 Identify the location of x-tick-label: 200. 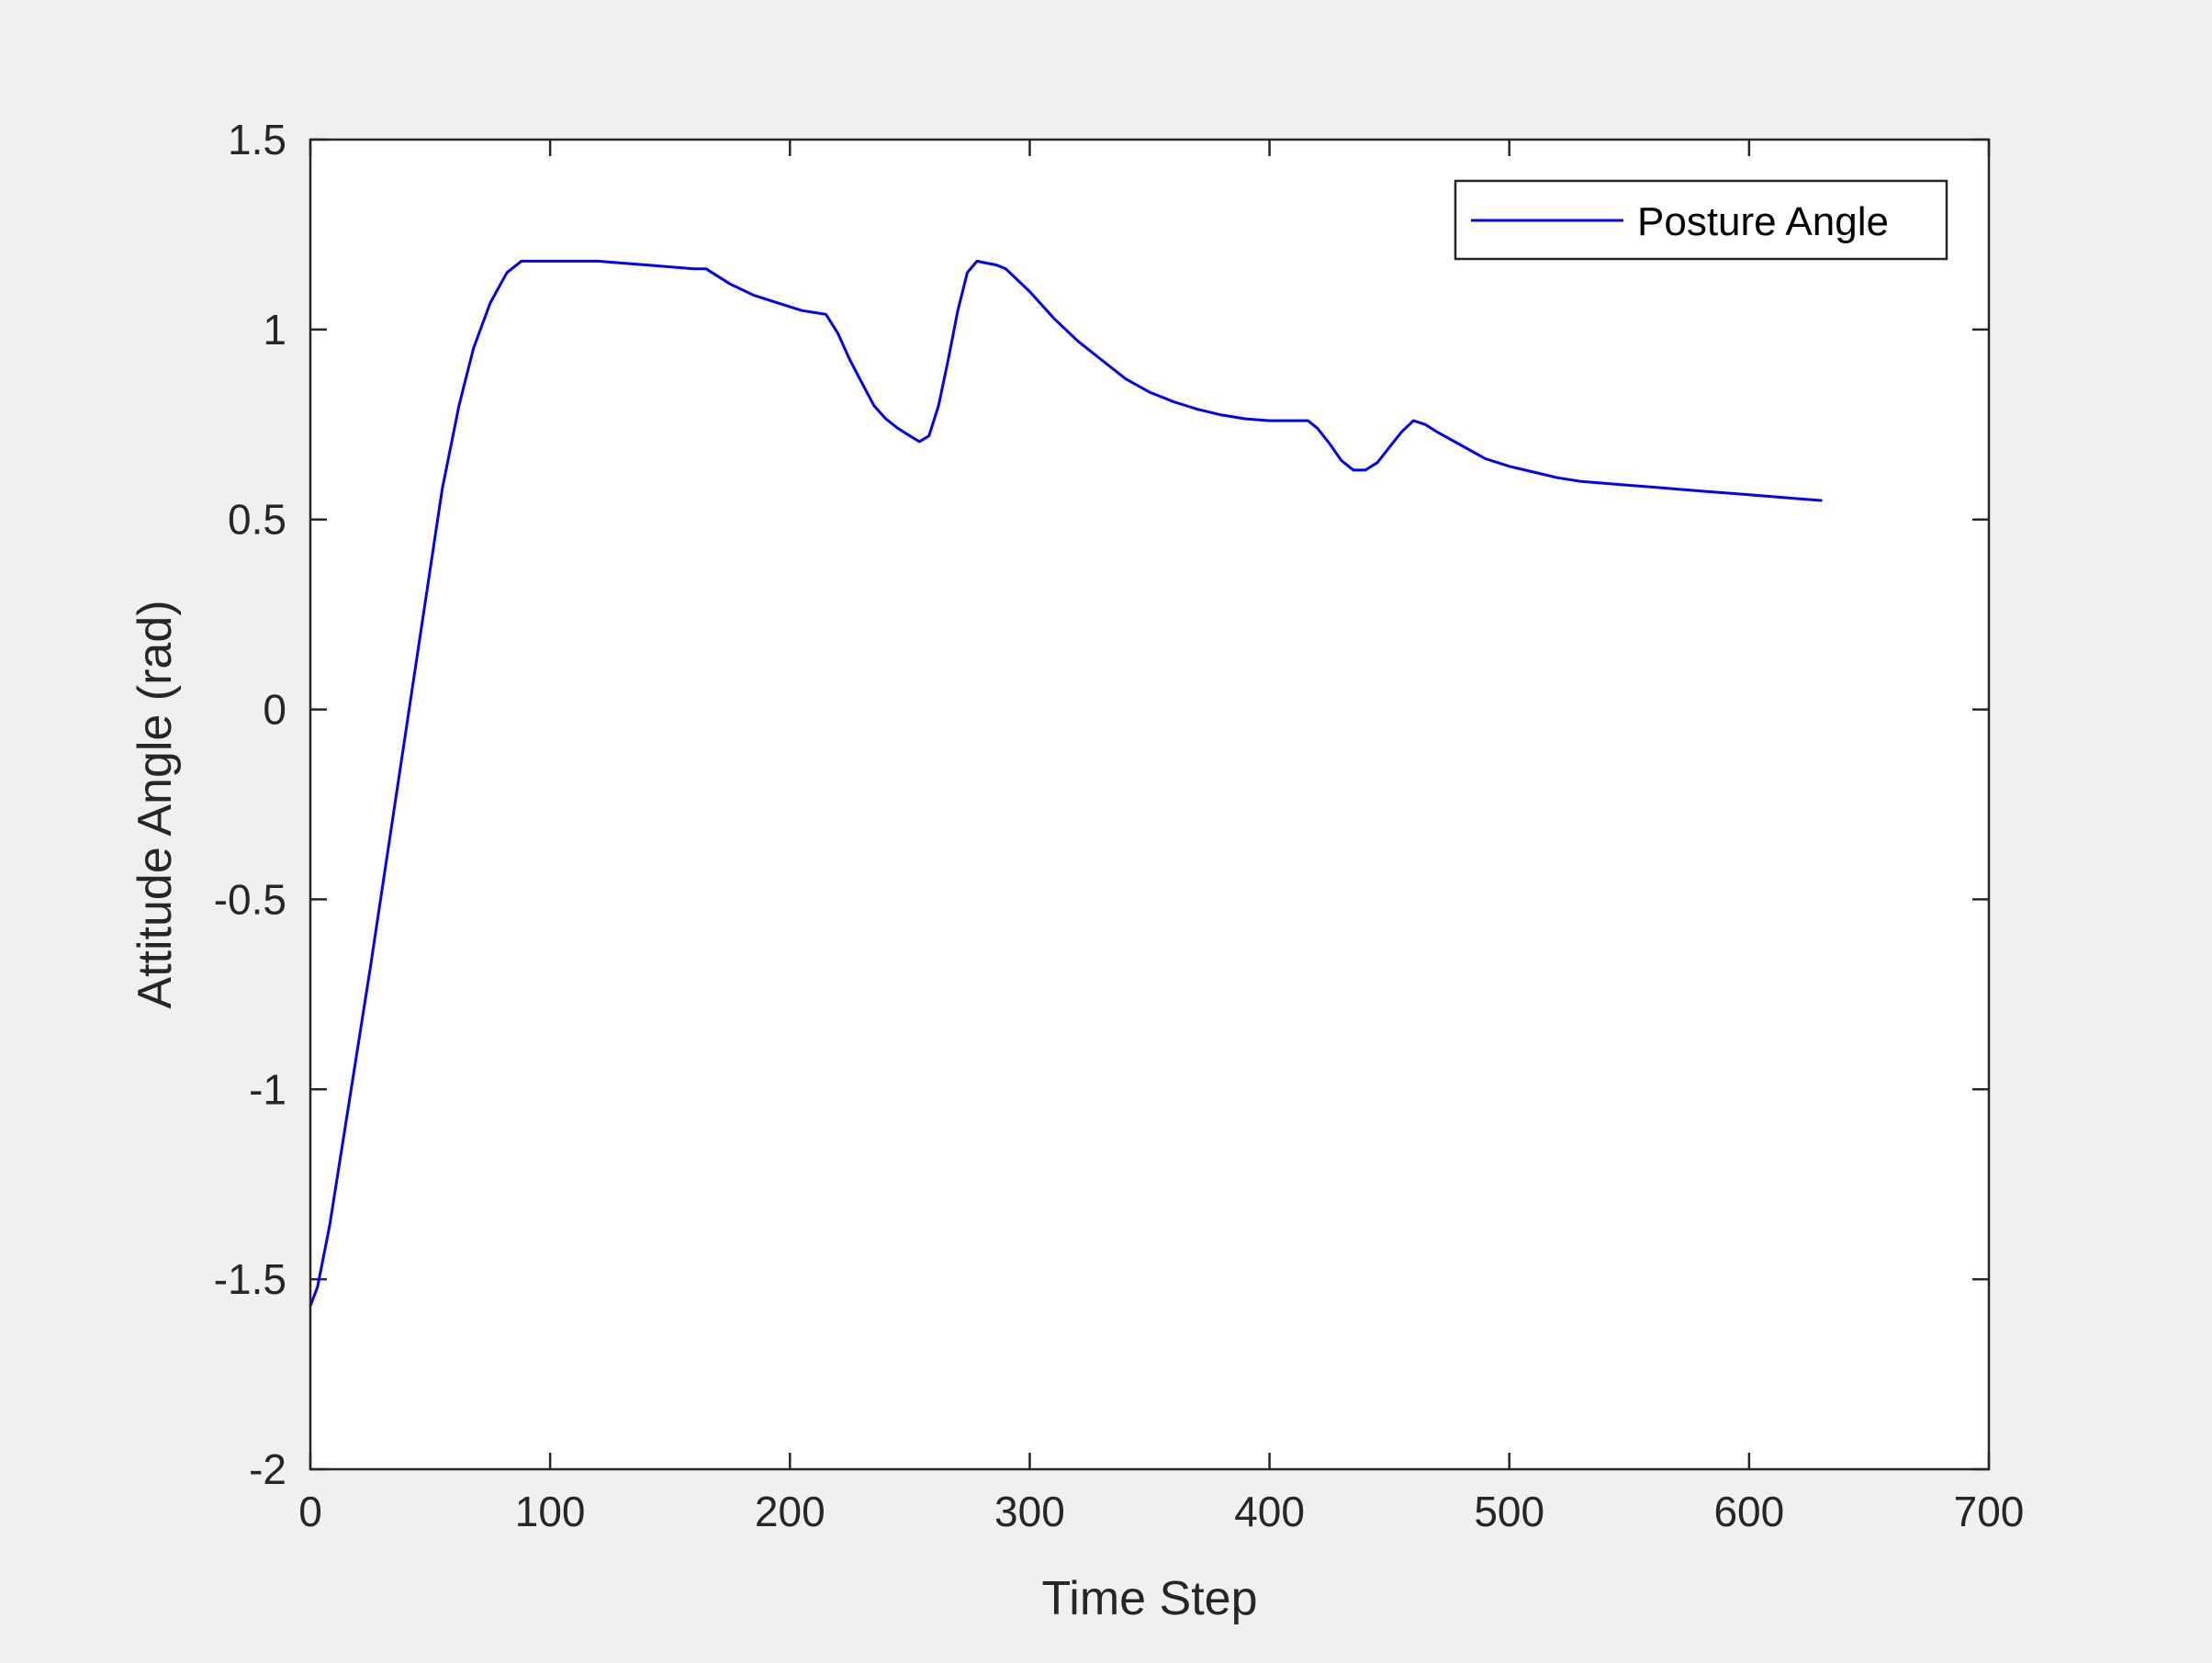
(790, 1512).